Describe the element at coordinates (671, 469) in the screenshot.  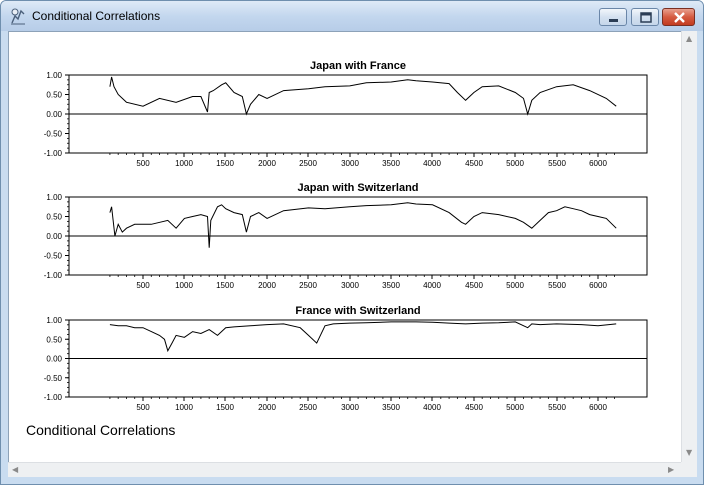
I see `scroll-right-arrow-icon: ▶` at that location.